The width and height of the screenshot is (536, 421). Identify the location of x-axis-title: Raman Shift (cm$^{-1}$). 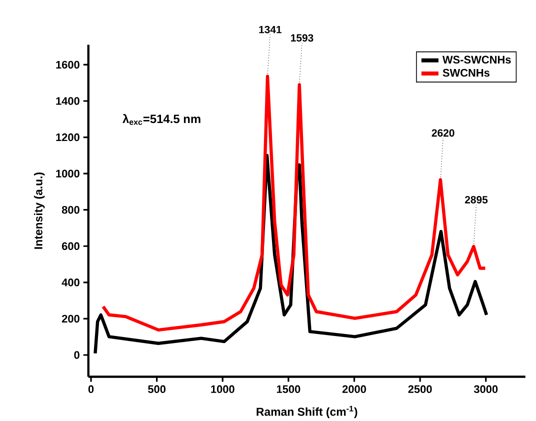
(307, 412).